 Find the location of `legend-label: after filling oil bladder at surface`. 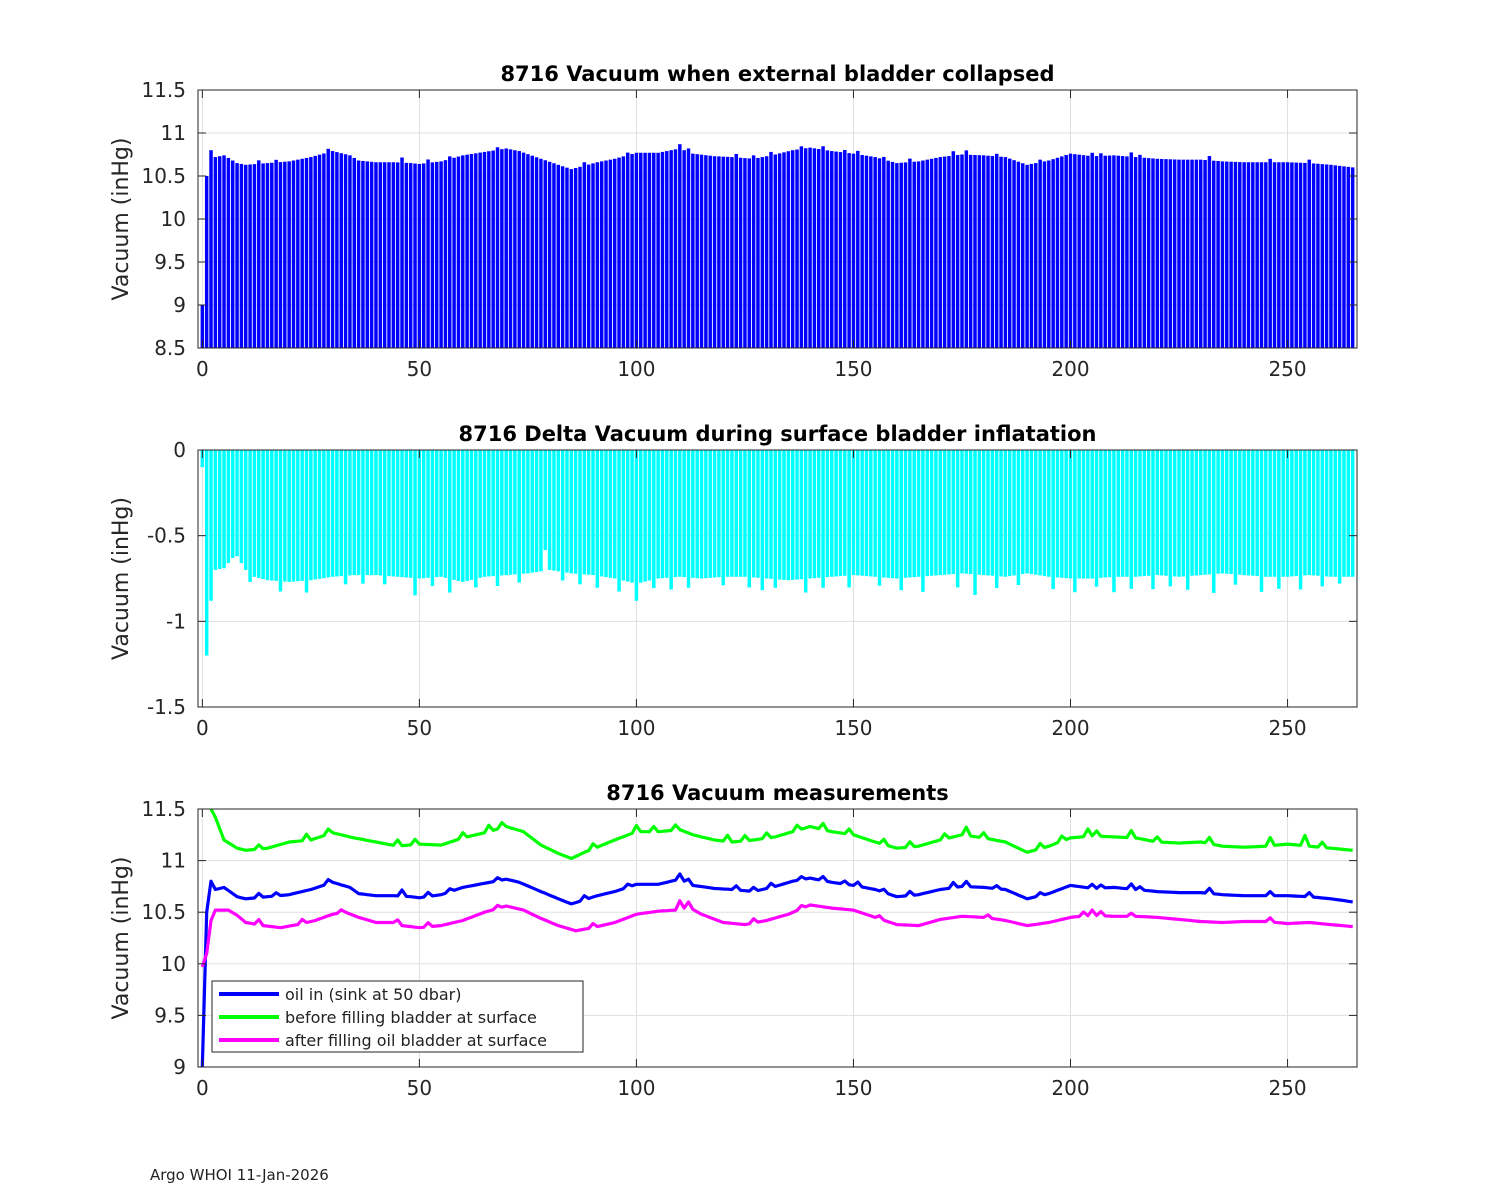

legend-label: after filling oil bladder at surface is located at coordinates (416, 1040).